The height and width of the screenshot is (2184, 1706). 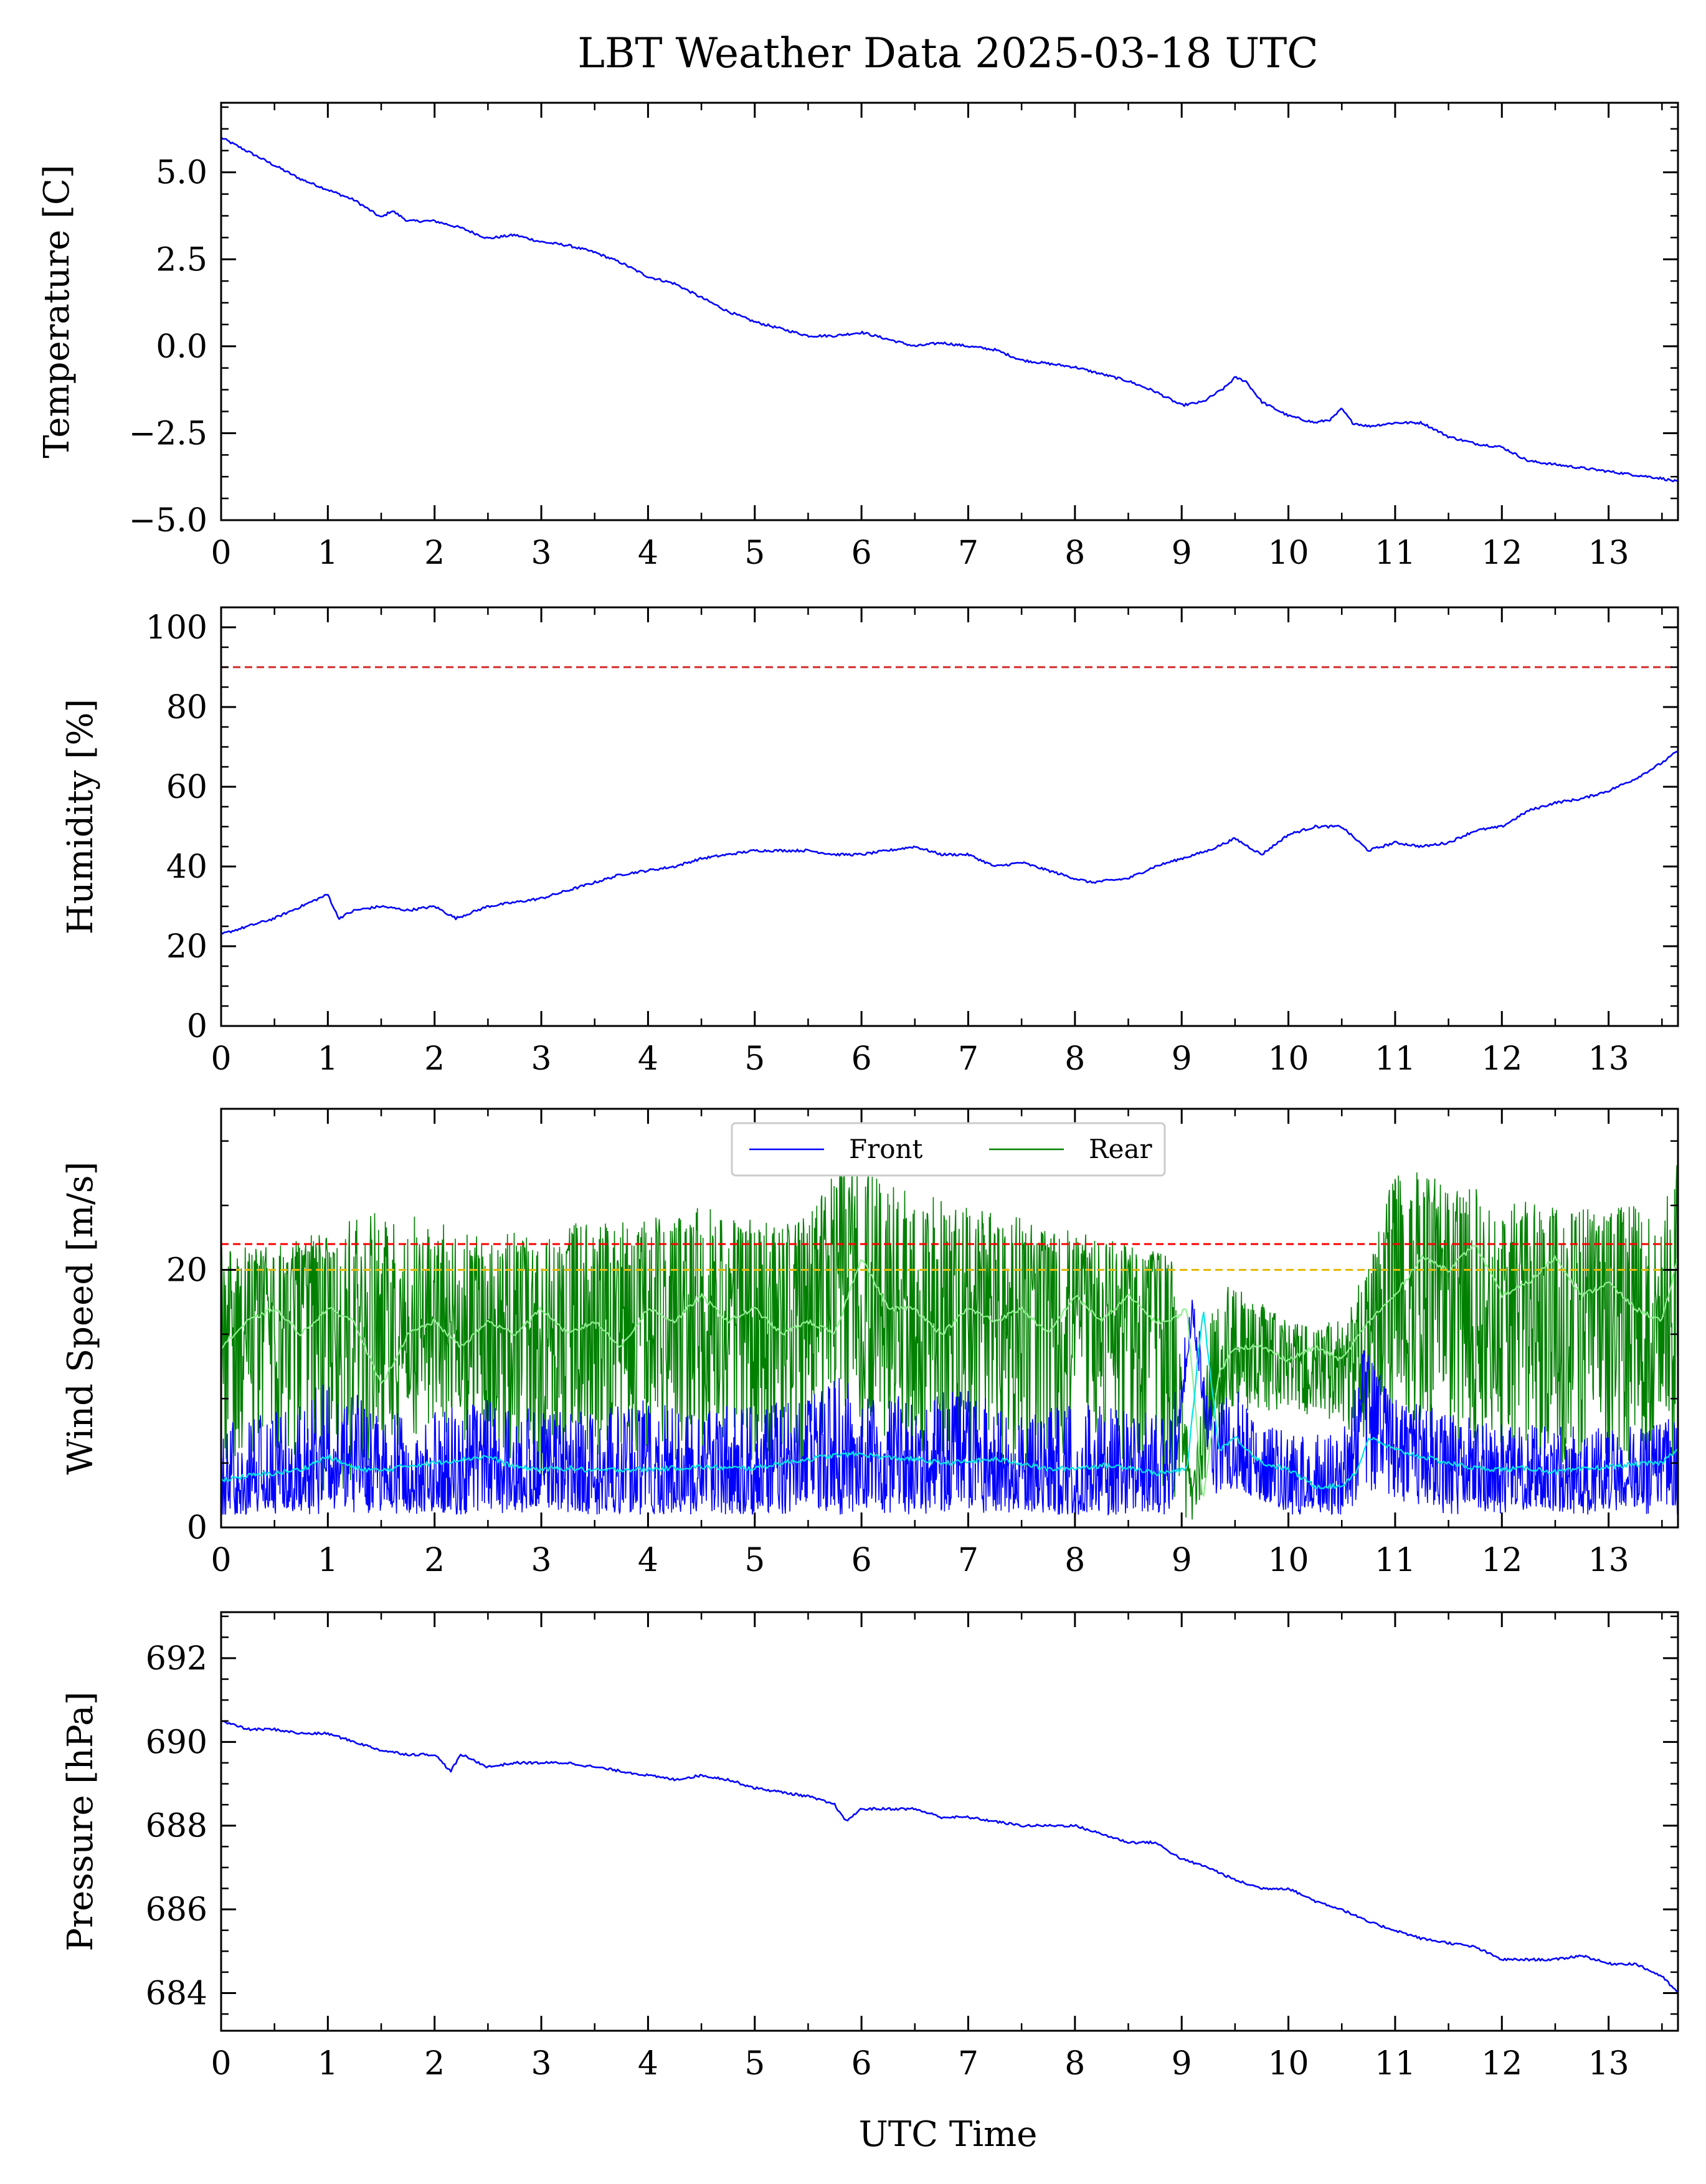 I want to click on plot-area-humidity, so click(x=949, y=800).